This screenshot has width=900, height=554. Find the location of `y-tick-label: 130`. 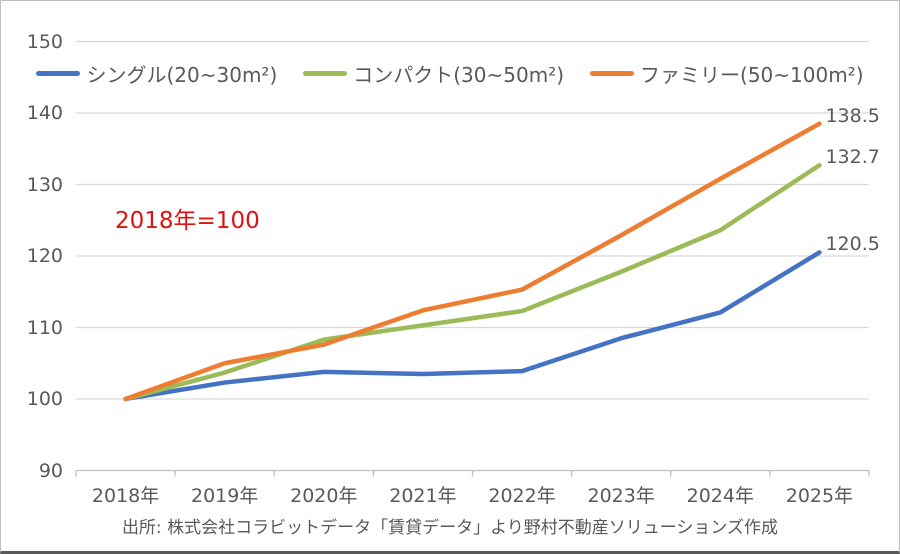

y-tick-label: 130 is located at coordinates (44, 184).